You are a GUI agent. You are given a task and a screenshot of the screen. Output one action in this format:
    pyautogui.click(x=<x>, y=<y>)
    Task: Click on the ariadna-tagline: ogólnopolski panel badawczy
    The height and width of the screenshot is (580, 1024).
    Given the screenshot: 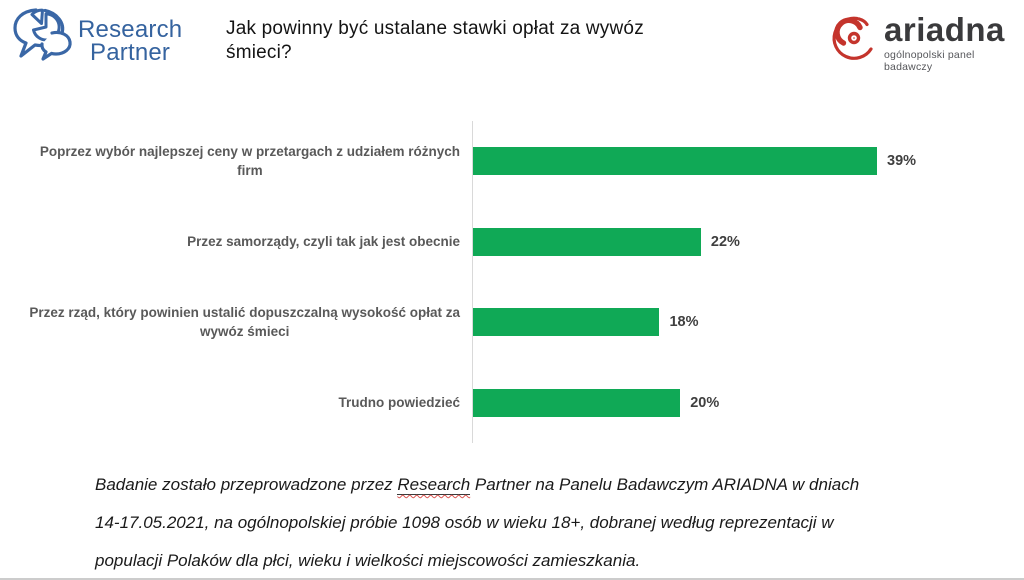 What is the action you would take?
    pyautogui.click(x=929, y=61)
    